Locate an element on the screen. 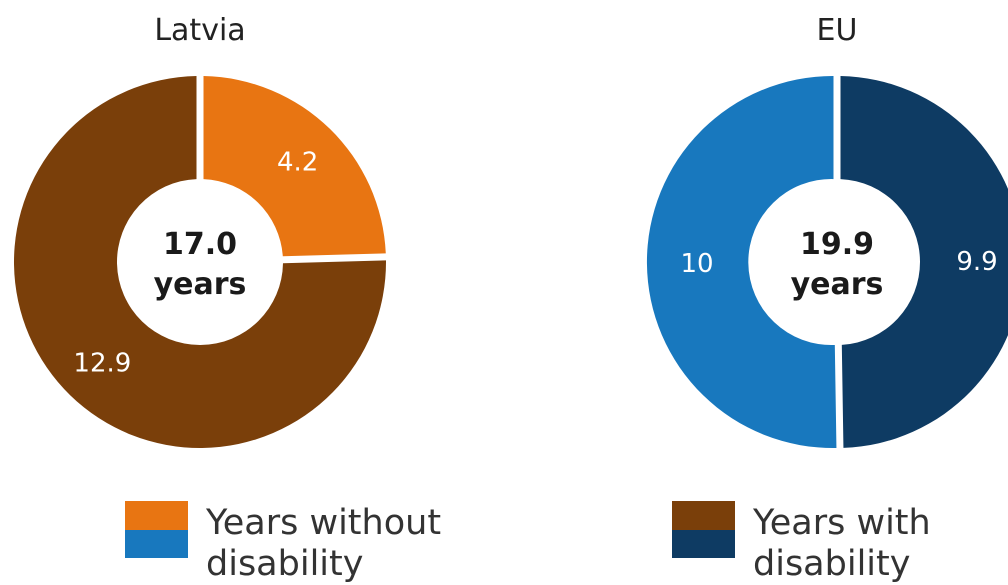 This screenshot has width=1008, height=585. legend-item-years-without-disability: Years without disability is located at coordinates (283, 542).